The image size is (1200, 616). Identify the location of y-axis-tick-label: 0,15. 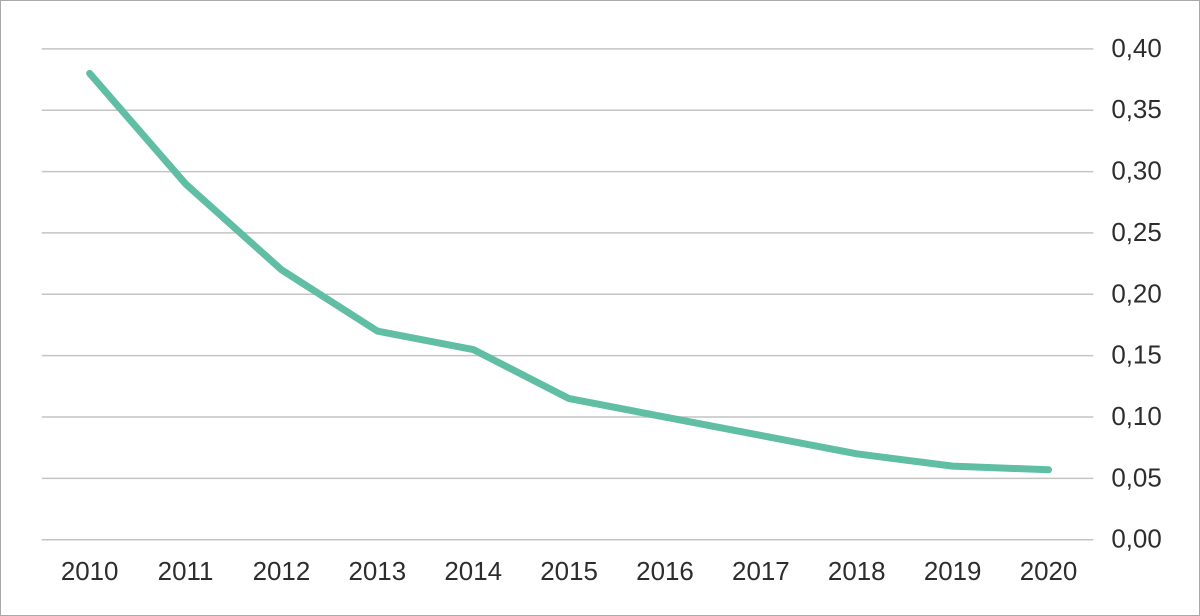
(1136, 356).